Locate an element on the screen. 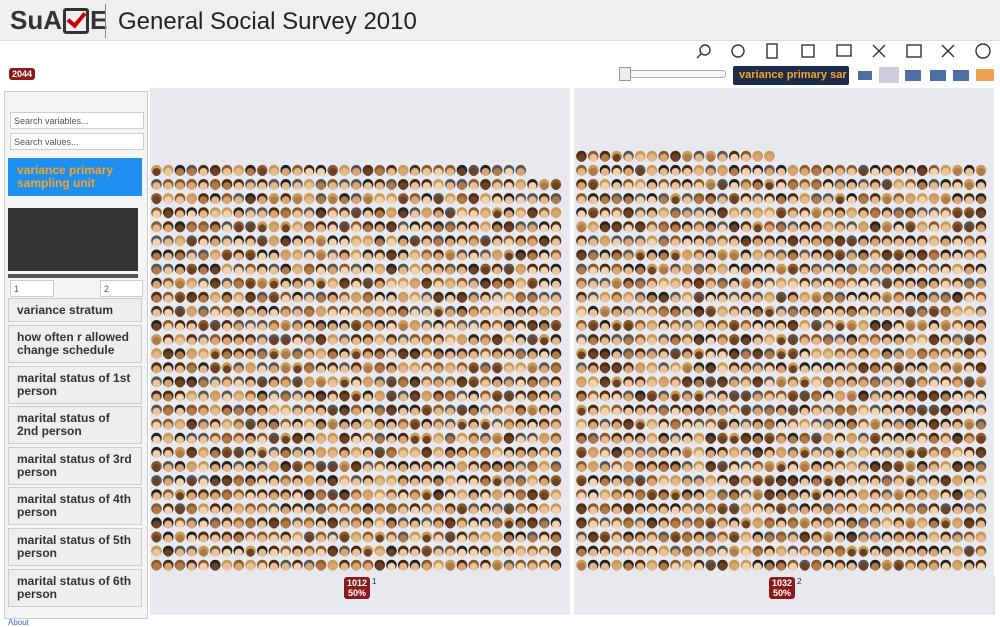  variable-item: marital status of 1st person is located at coordinates (75, 384).